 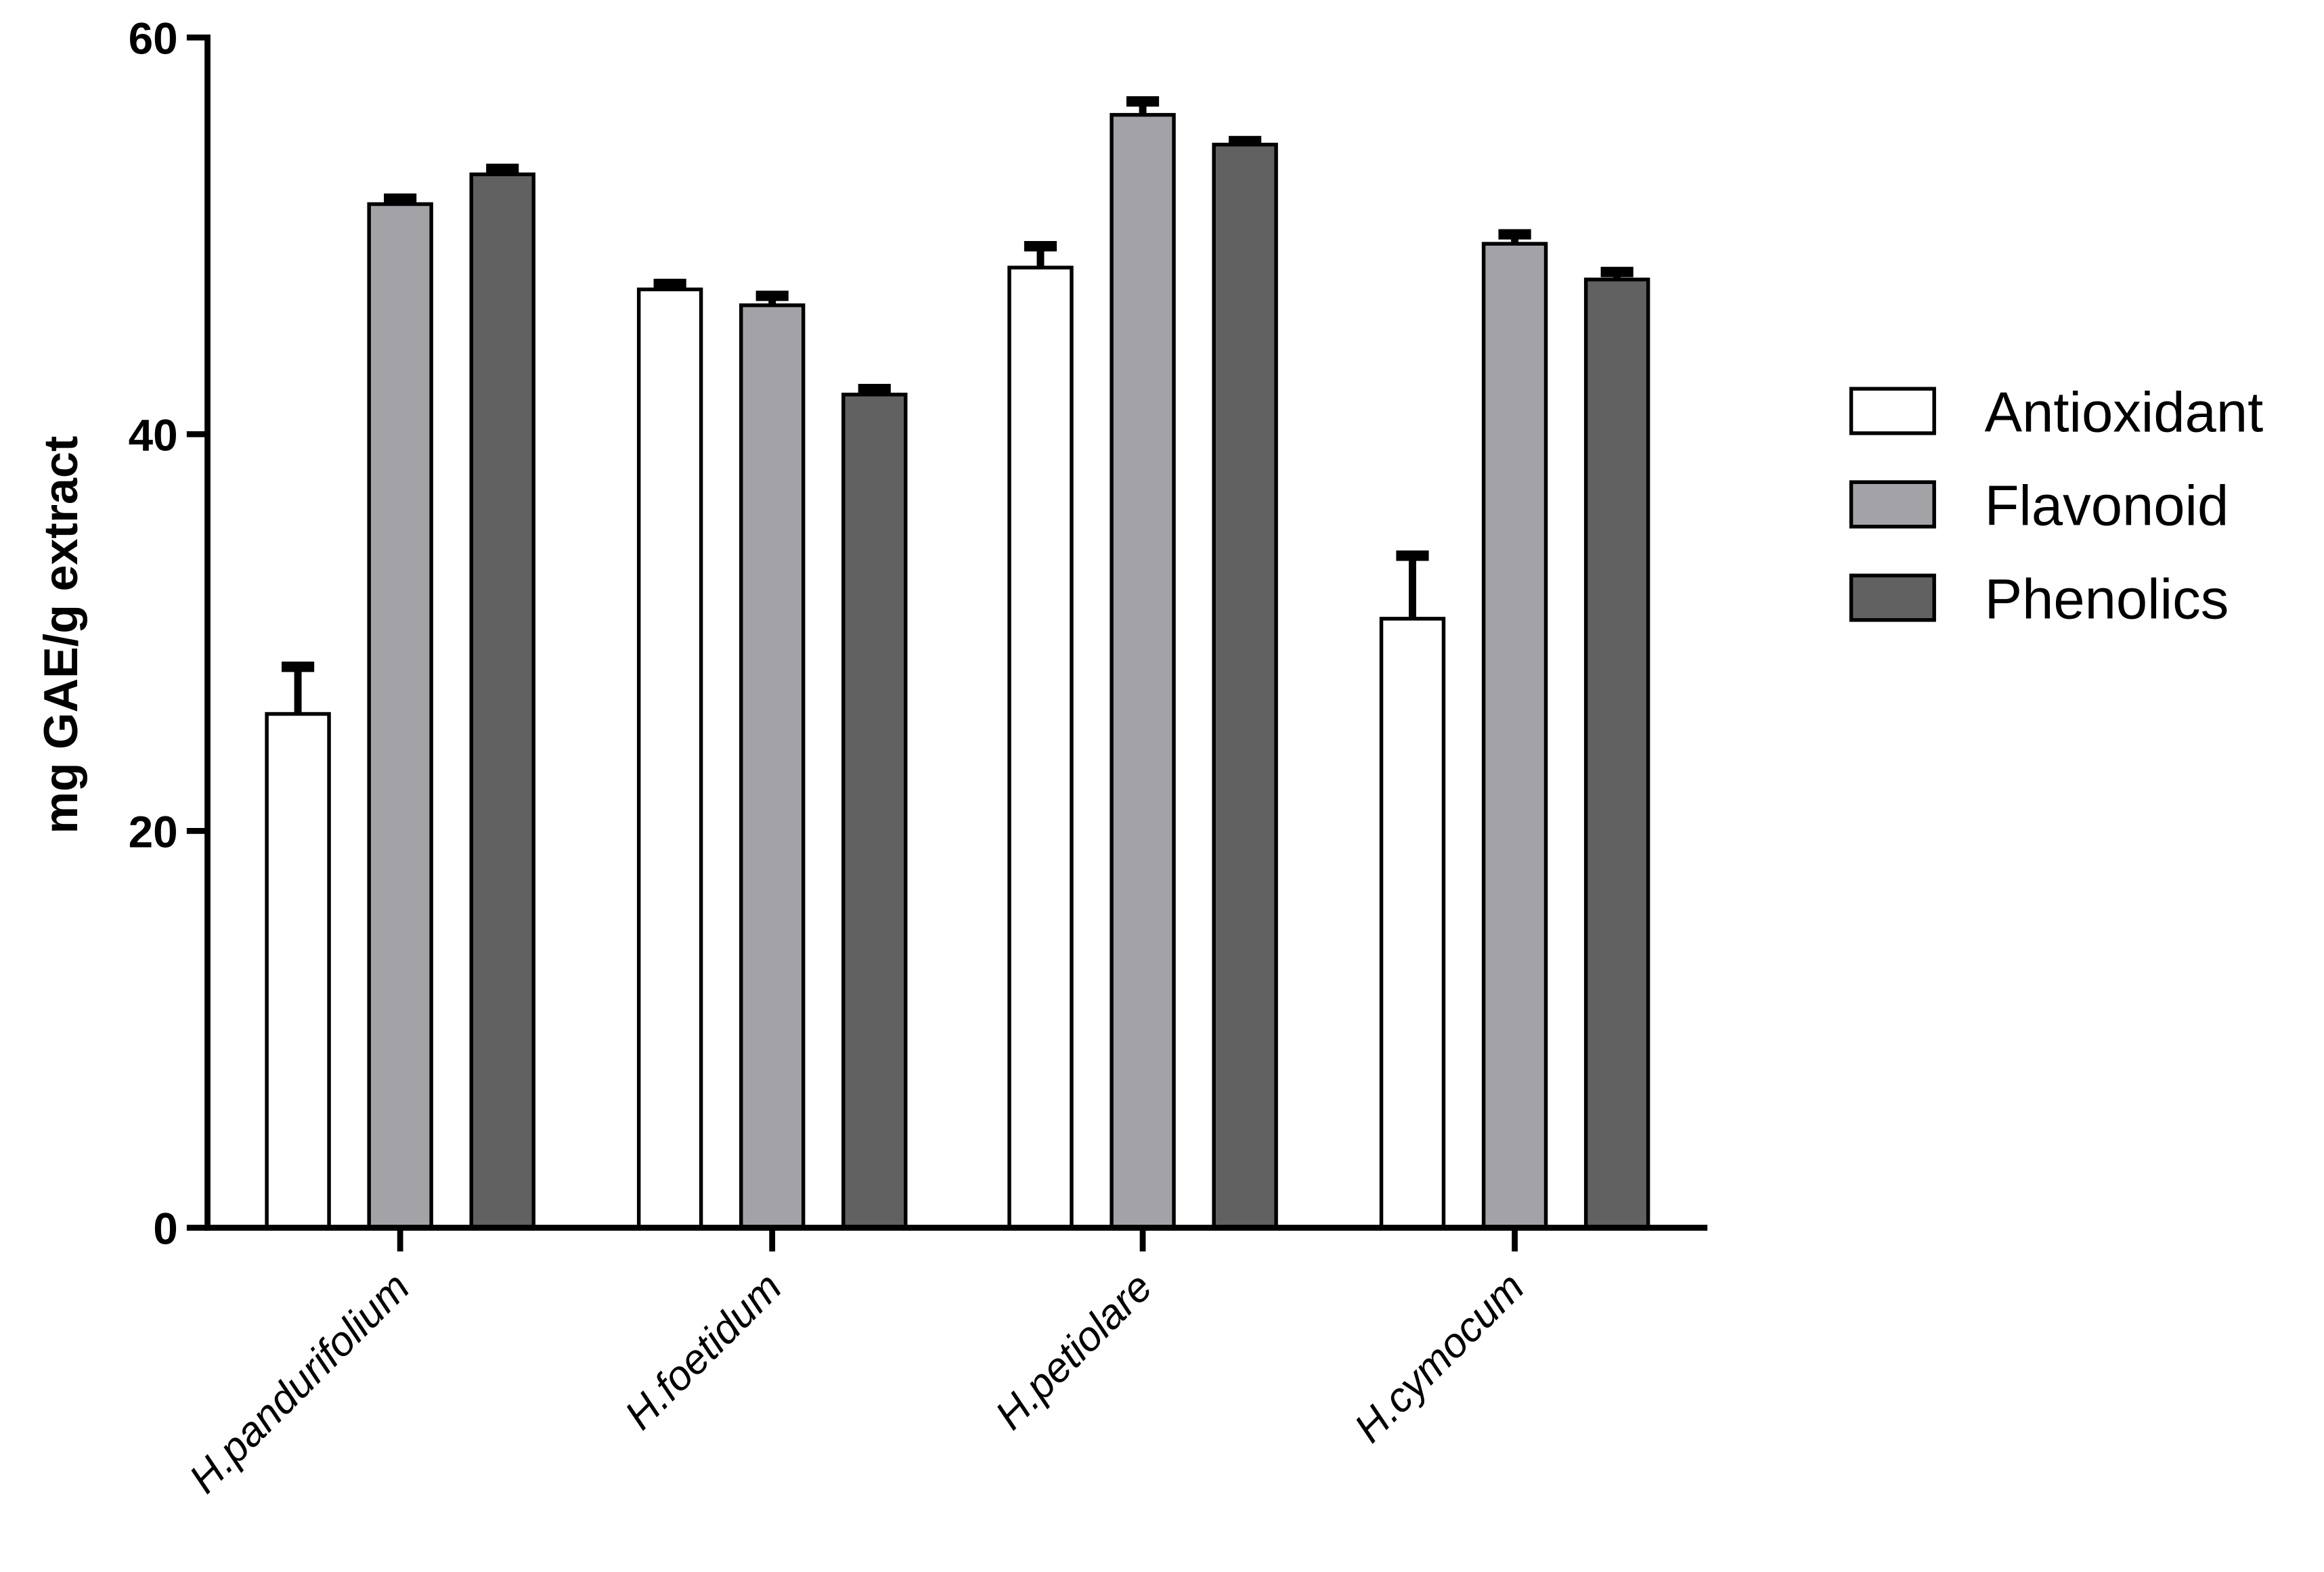 What do you see at coordinates (1073, 1352) in the screenshot?
I see `x-tick-label: H.petiolare` at bounding box center [1073, 1352].